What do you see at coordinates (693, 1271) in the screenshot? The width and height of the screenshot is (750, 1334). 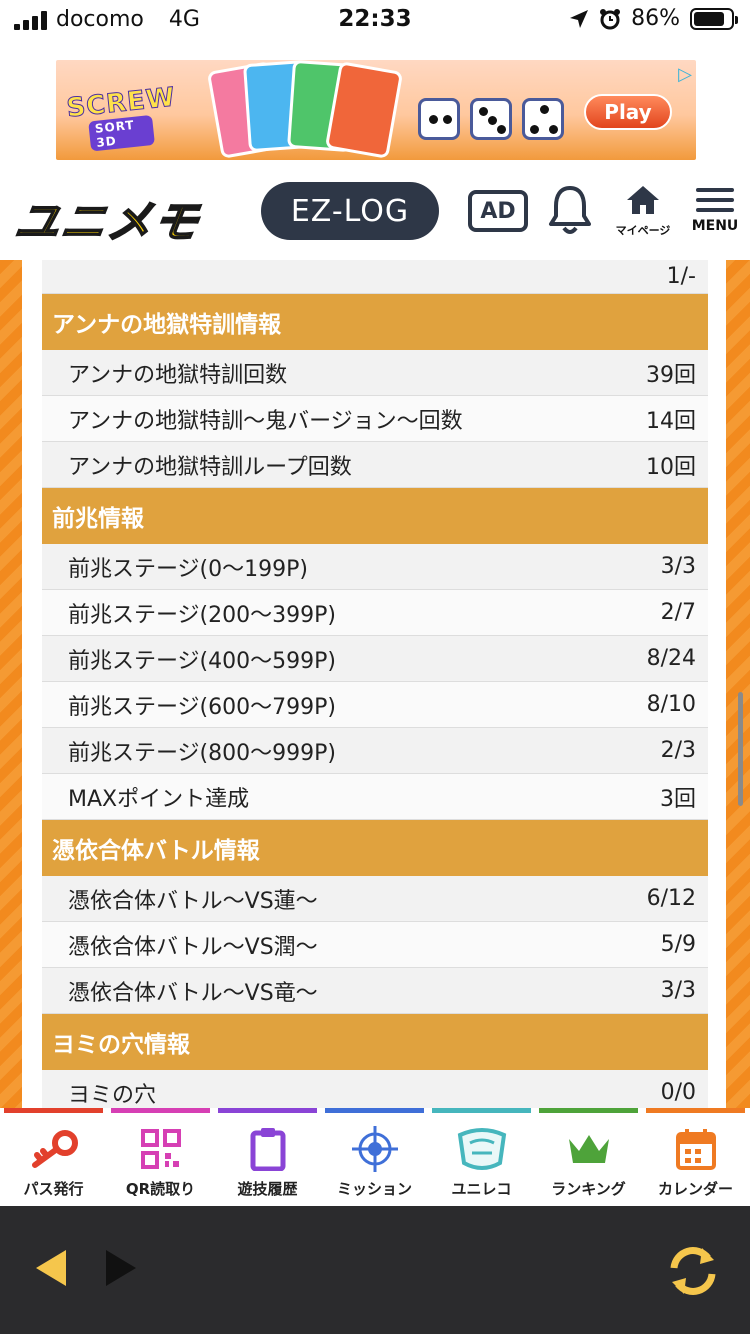 I see `reload-icon` at bounding box center [693, 1271].